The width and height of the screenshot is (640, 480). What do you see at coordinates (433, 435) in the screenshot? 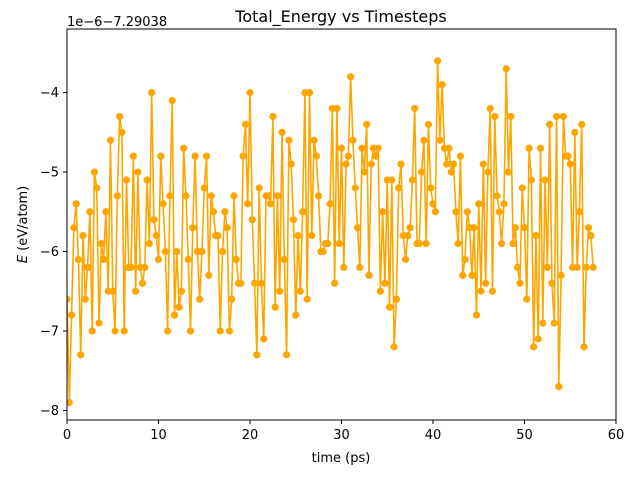
I see `x-tick-label: 40` at bounding box center [433, 435].